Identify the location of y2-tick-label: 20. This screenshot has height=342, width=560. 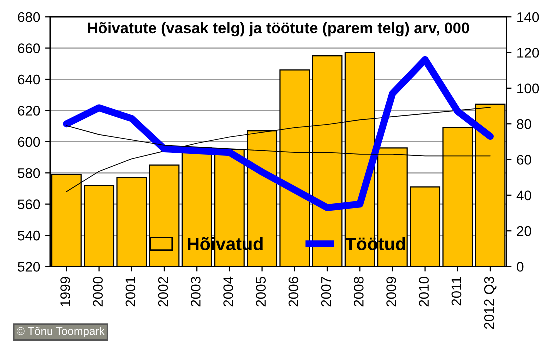
(524, 231).